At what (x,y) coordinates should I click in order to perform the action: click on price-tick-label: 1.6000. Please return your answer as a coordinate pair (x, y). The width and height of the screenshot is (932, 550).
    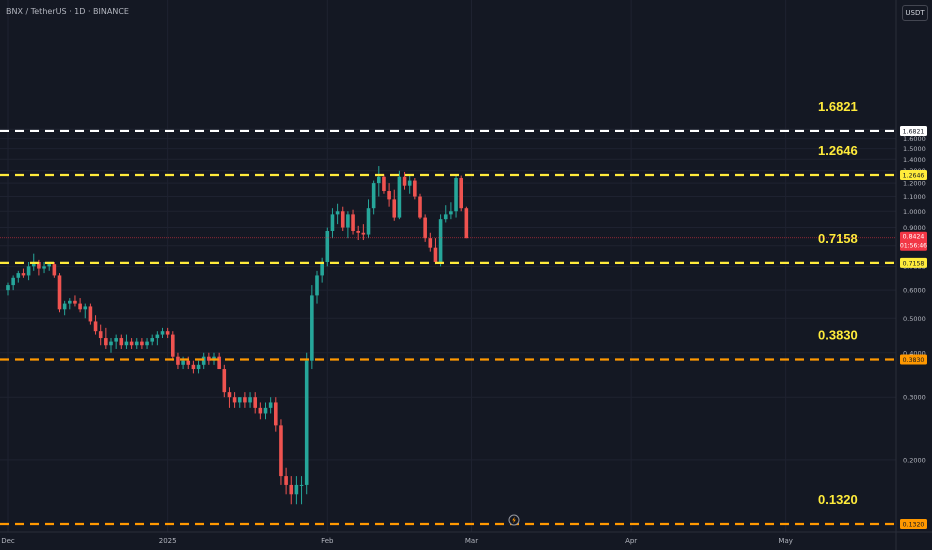
    Looking at the image, I should click on (914, 139).